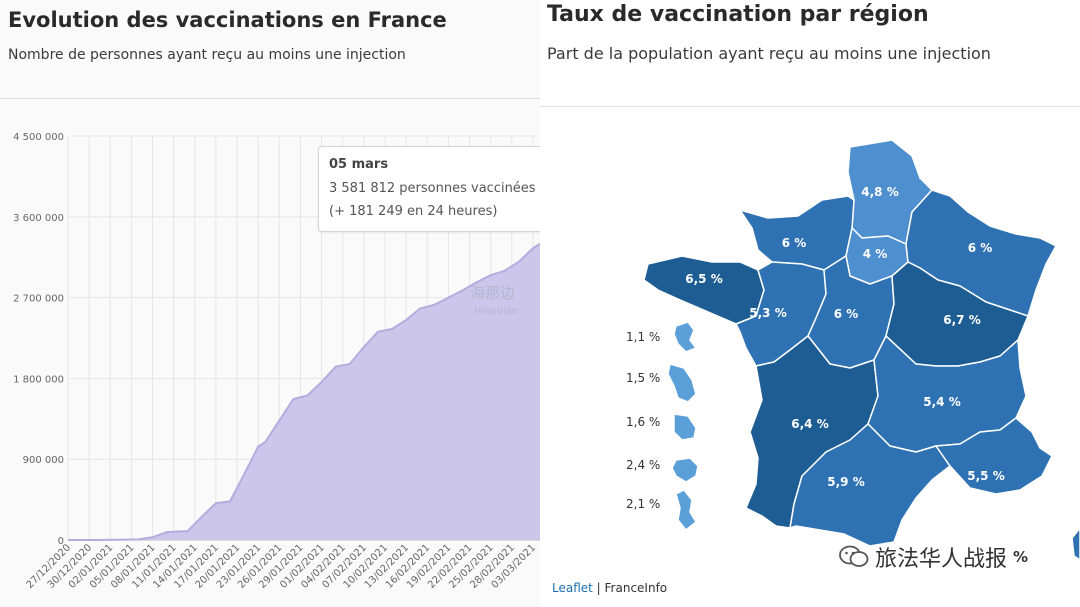 This screenshot has width=1080, height=607. What do you see at coordinates (432, 188) in the screenshot?
I see `tooltip-count: 3 581 812 personnes vaccinées` at bounding box center [432, 188].